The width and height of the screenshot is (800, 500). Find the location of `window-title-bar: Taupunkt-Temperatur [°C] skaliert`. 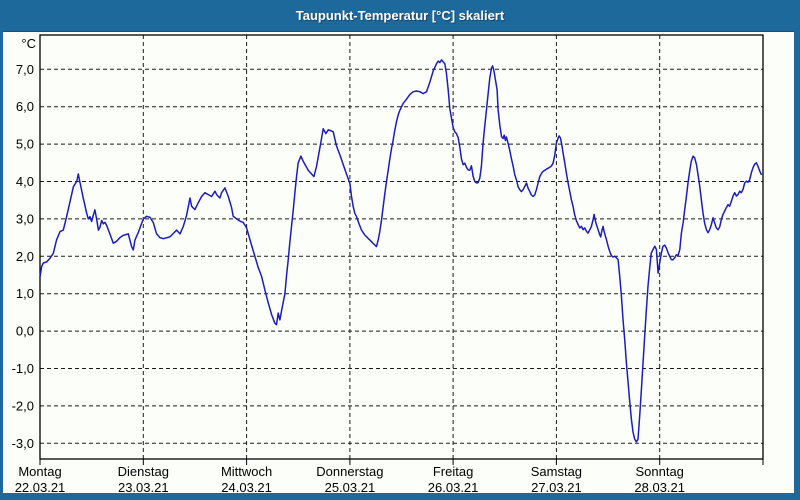

window-title-bar: Taupunkt-Temperatur [°C] skaliert is located at coordinates (398, 16).